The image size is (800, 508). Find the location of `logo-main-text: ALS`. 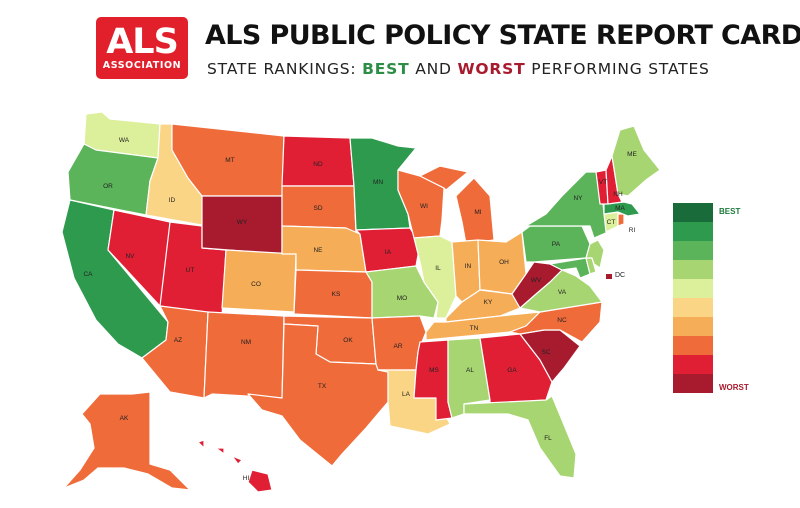

logo-main-text: ALS is located at coordinates (142, 42).